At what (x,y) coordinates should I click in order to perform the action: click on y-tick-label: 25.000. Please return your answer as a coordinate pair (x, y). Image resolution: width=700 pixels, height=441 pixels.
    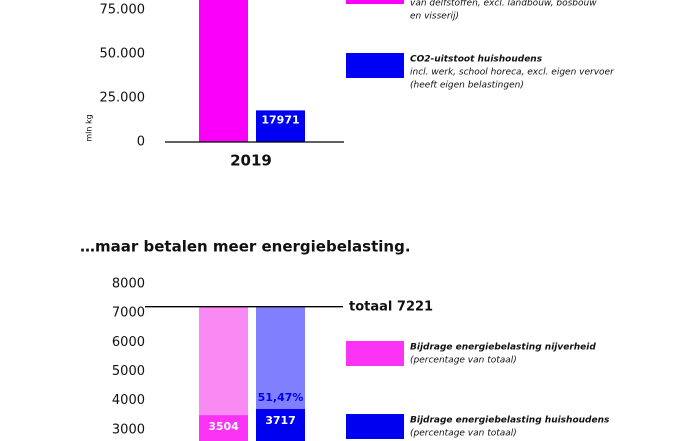
    Looking at the image, I should click on (123, 98).